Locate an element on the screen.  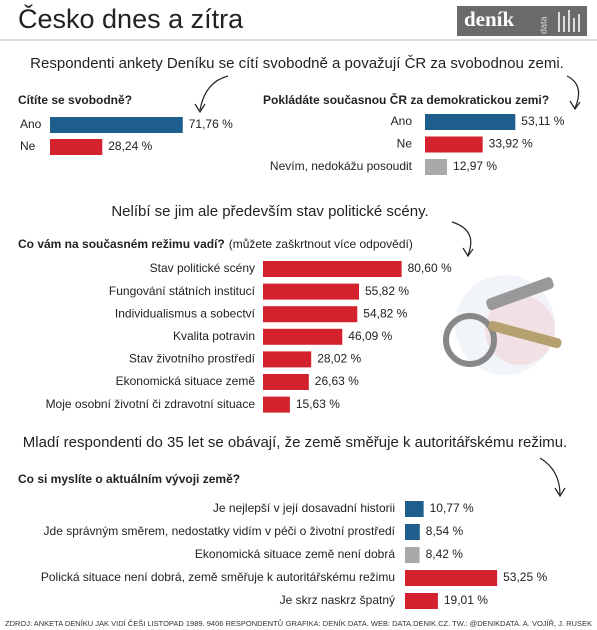
value-label: 53,11 % is located at coordinates (542, 121).